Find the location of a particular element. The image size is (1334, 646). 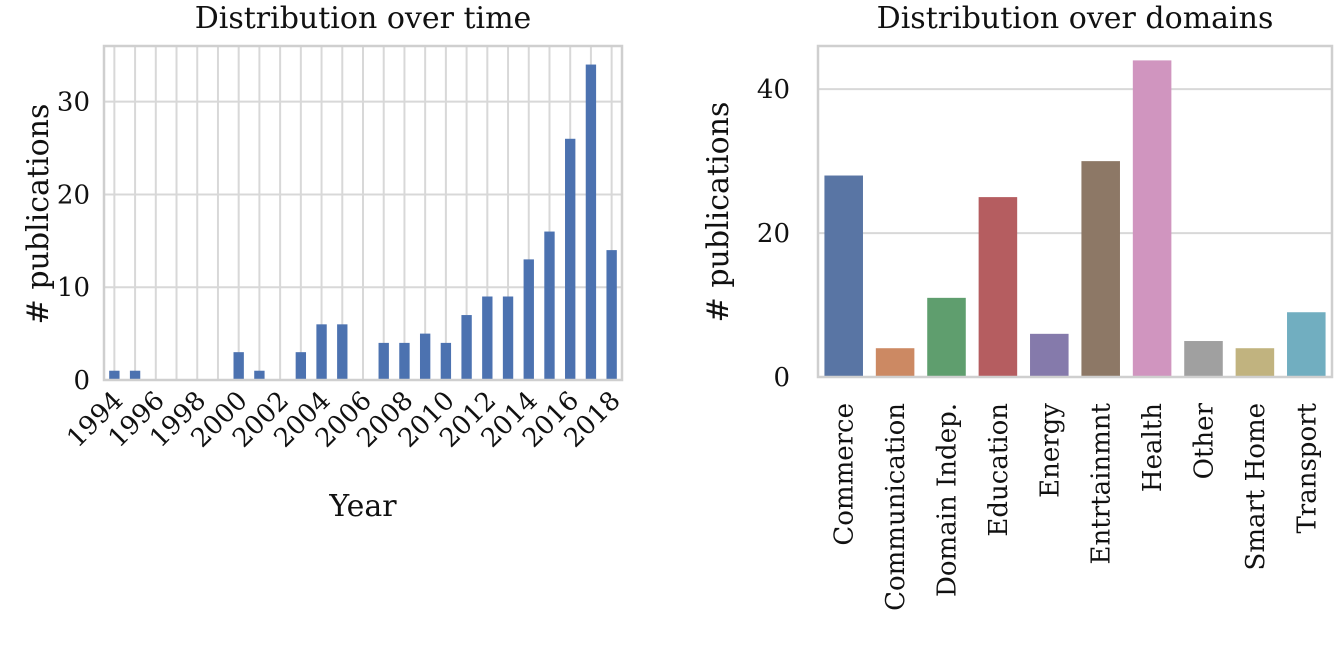

y-tick-label: 10 is located at coordinates (73, 288).